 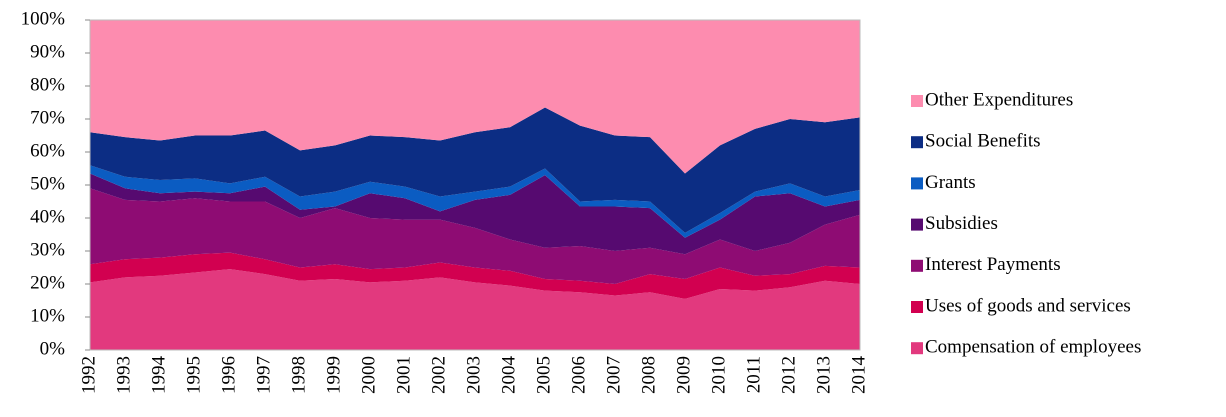 I want to click on x-tick-label: 2000, so click(x=368, y=375).